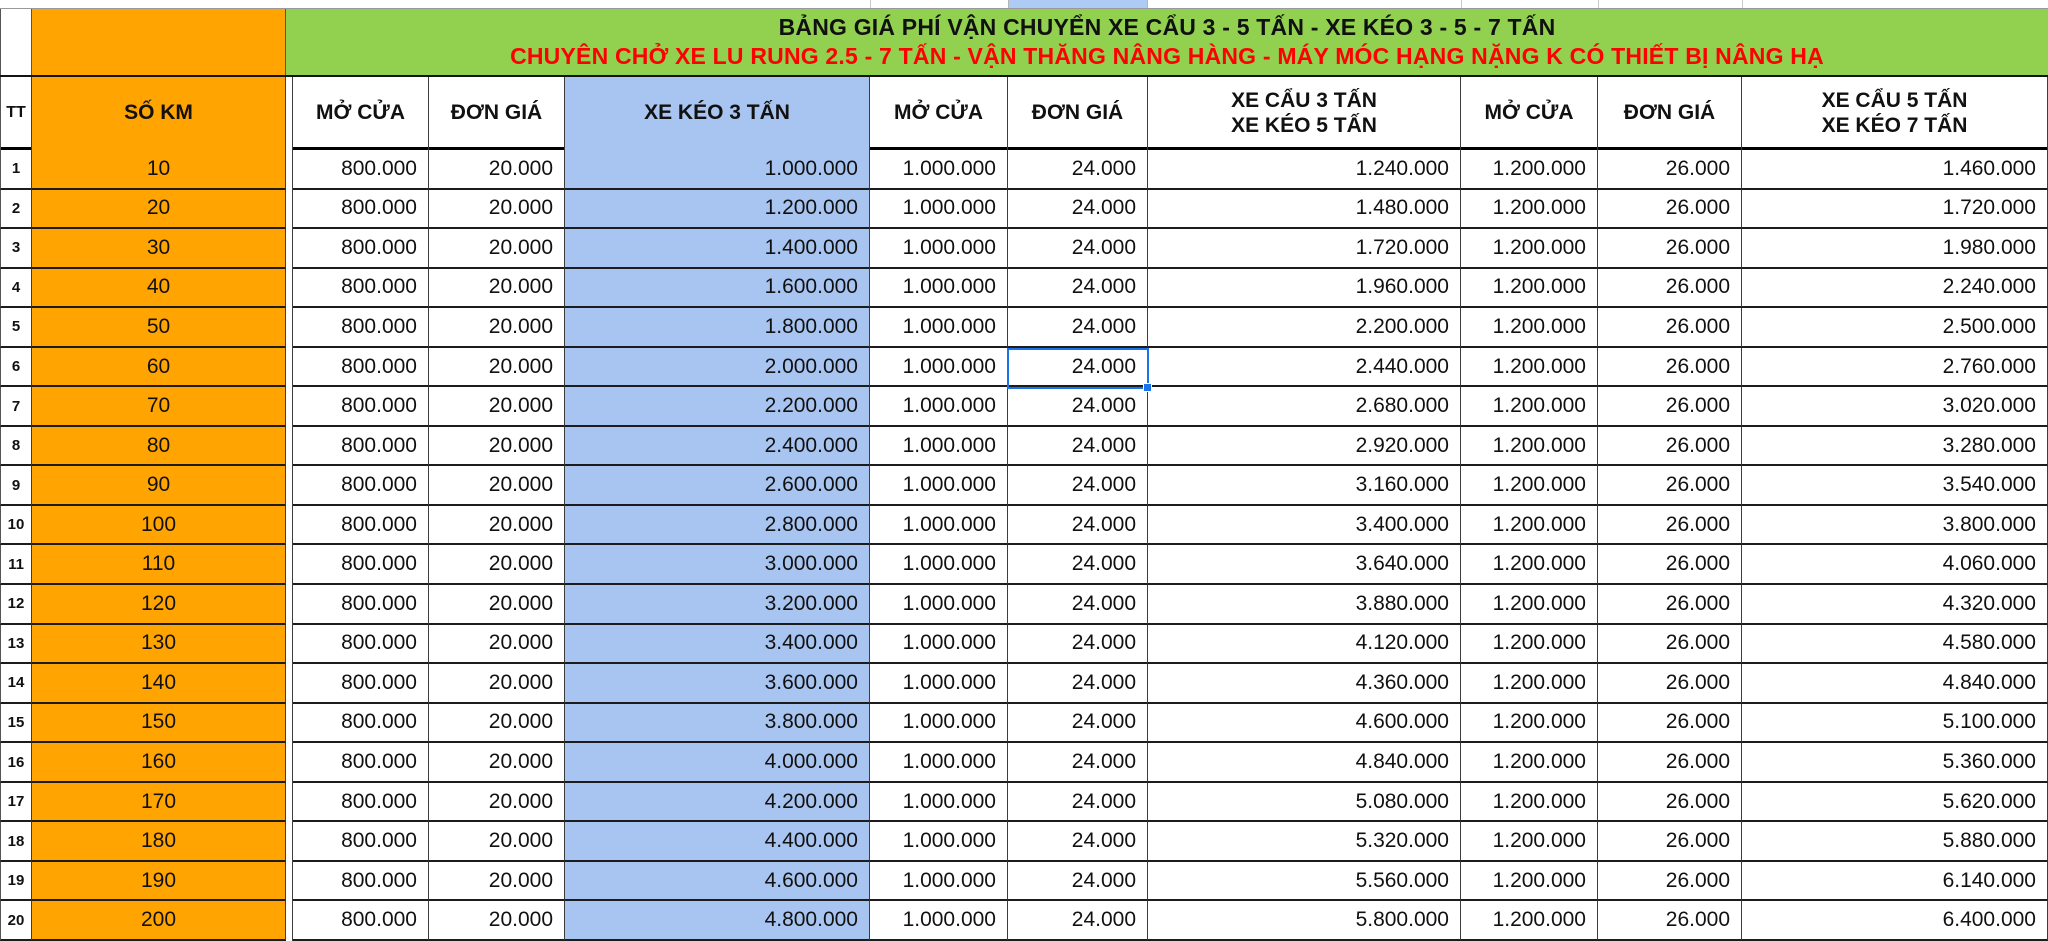 The height and width of the screenshot is (941, 2048). What do you see at coordinates (1304, 328) in the screenshot?
I see `cell-xe-cau-3-keo-5: 2.200.000` at bounding box center [1304, 328].